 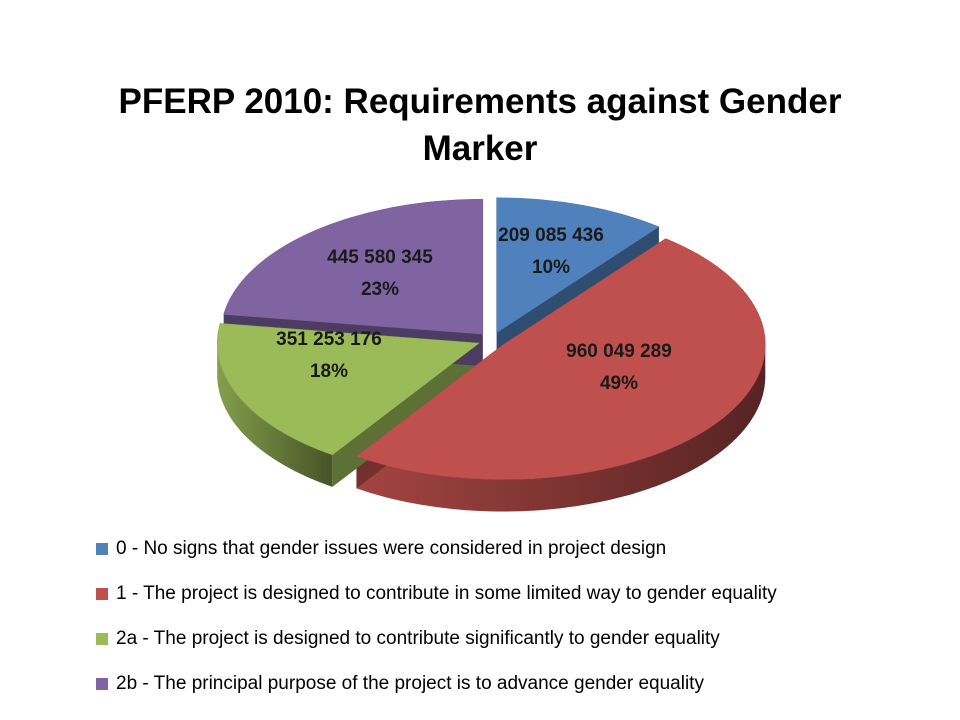 What do you see at coordinates (380, 289) in the screenshot?
I see `slice-percent-label: 23%` at bounding box center [380, 289].